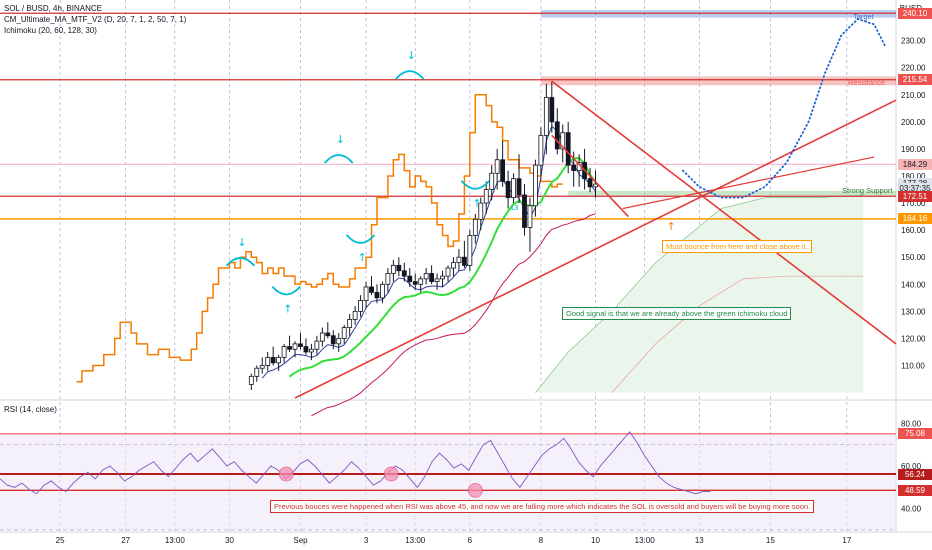 This screenshot has height=550, width=932. Describe the element at coordinates (915, 164) in the screenshot. I see `price-badge: 184.29` at that location.